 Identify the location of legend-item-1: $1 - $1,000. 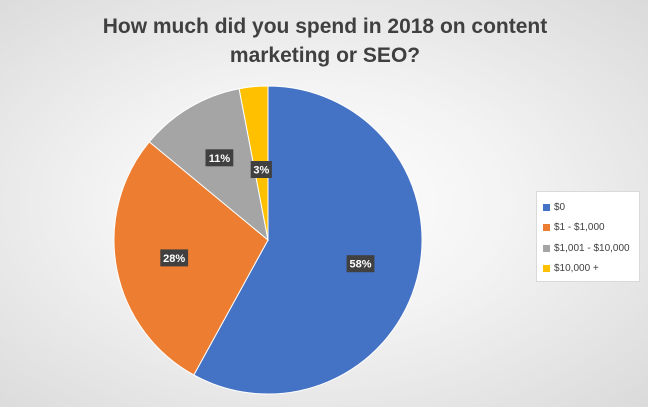
(591, 228).